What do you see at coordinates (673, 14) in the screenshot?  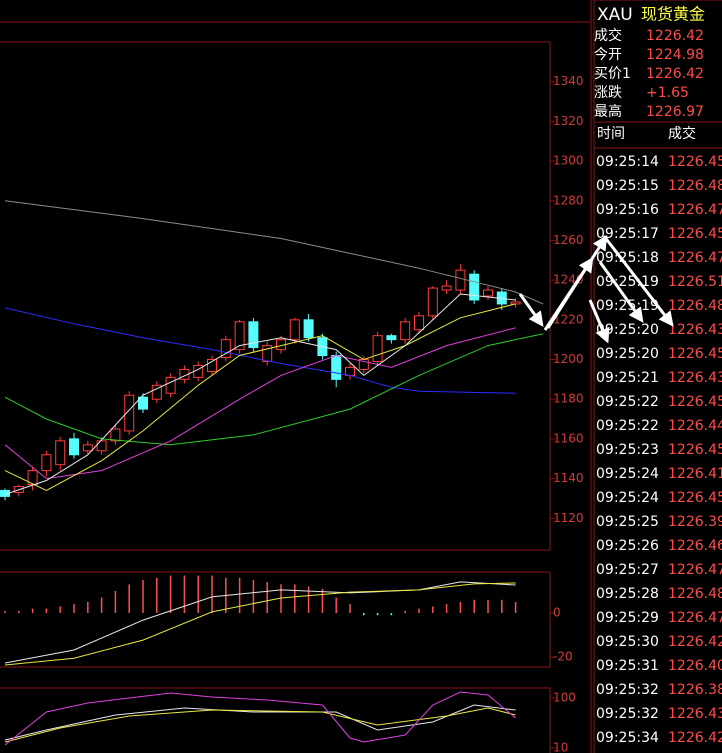 I see `symbol-name: 现货黄金` at bounding box center [673, 14].